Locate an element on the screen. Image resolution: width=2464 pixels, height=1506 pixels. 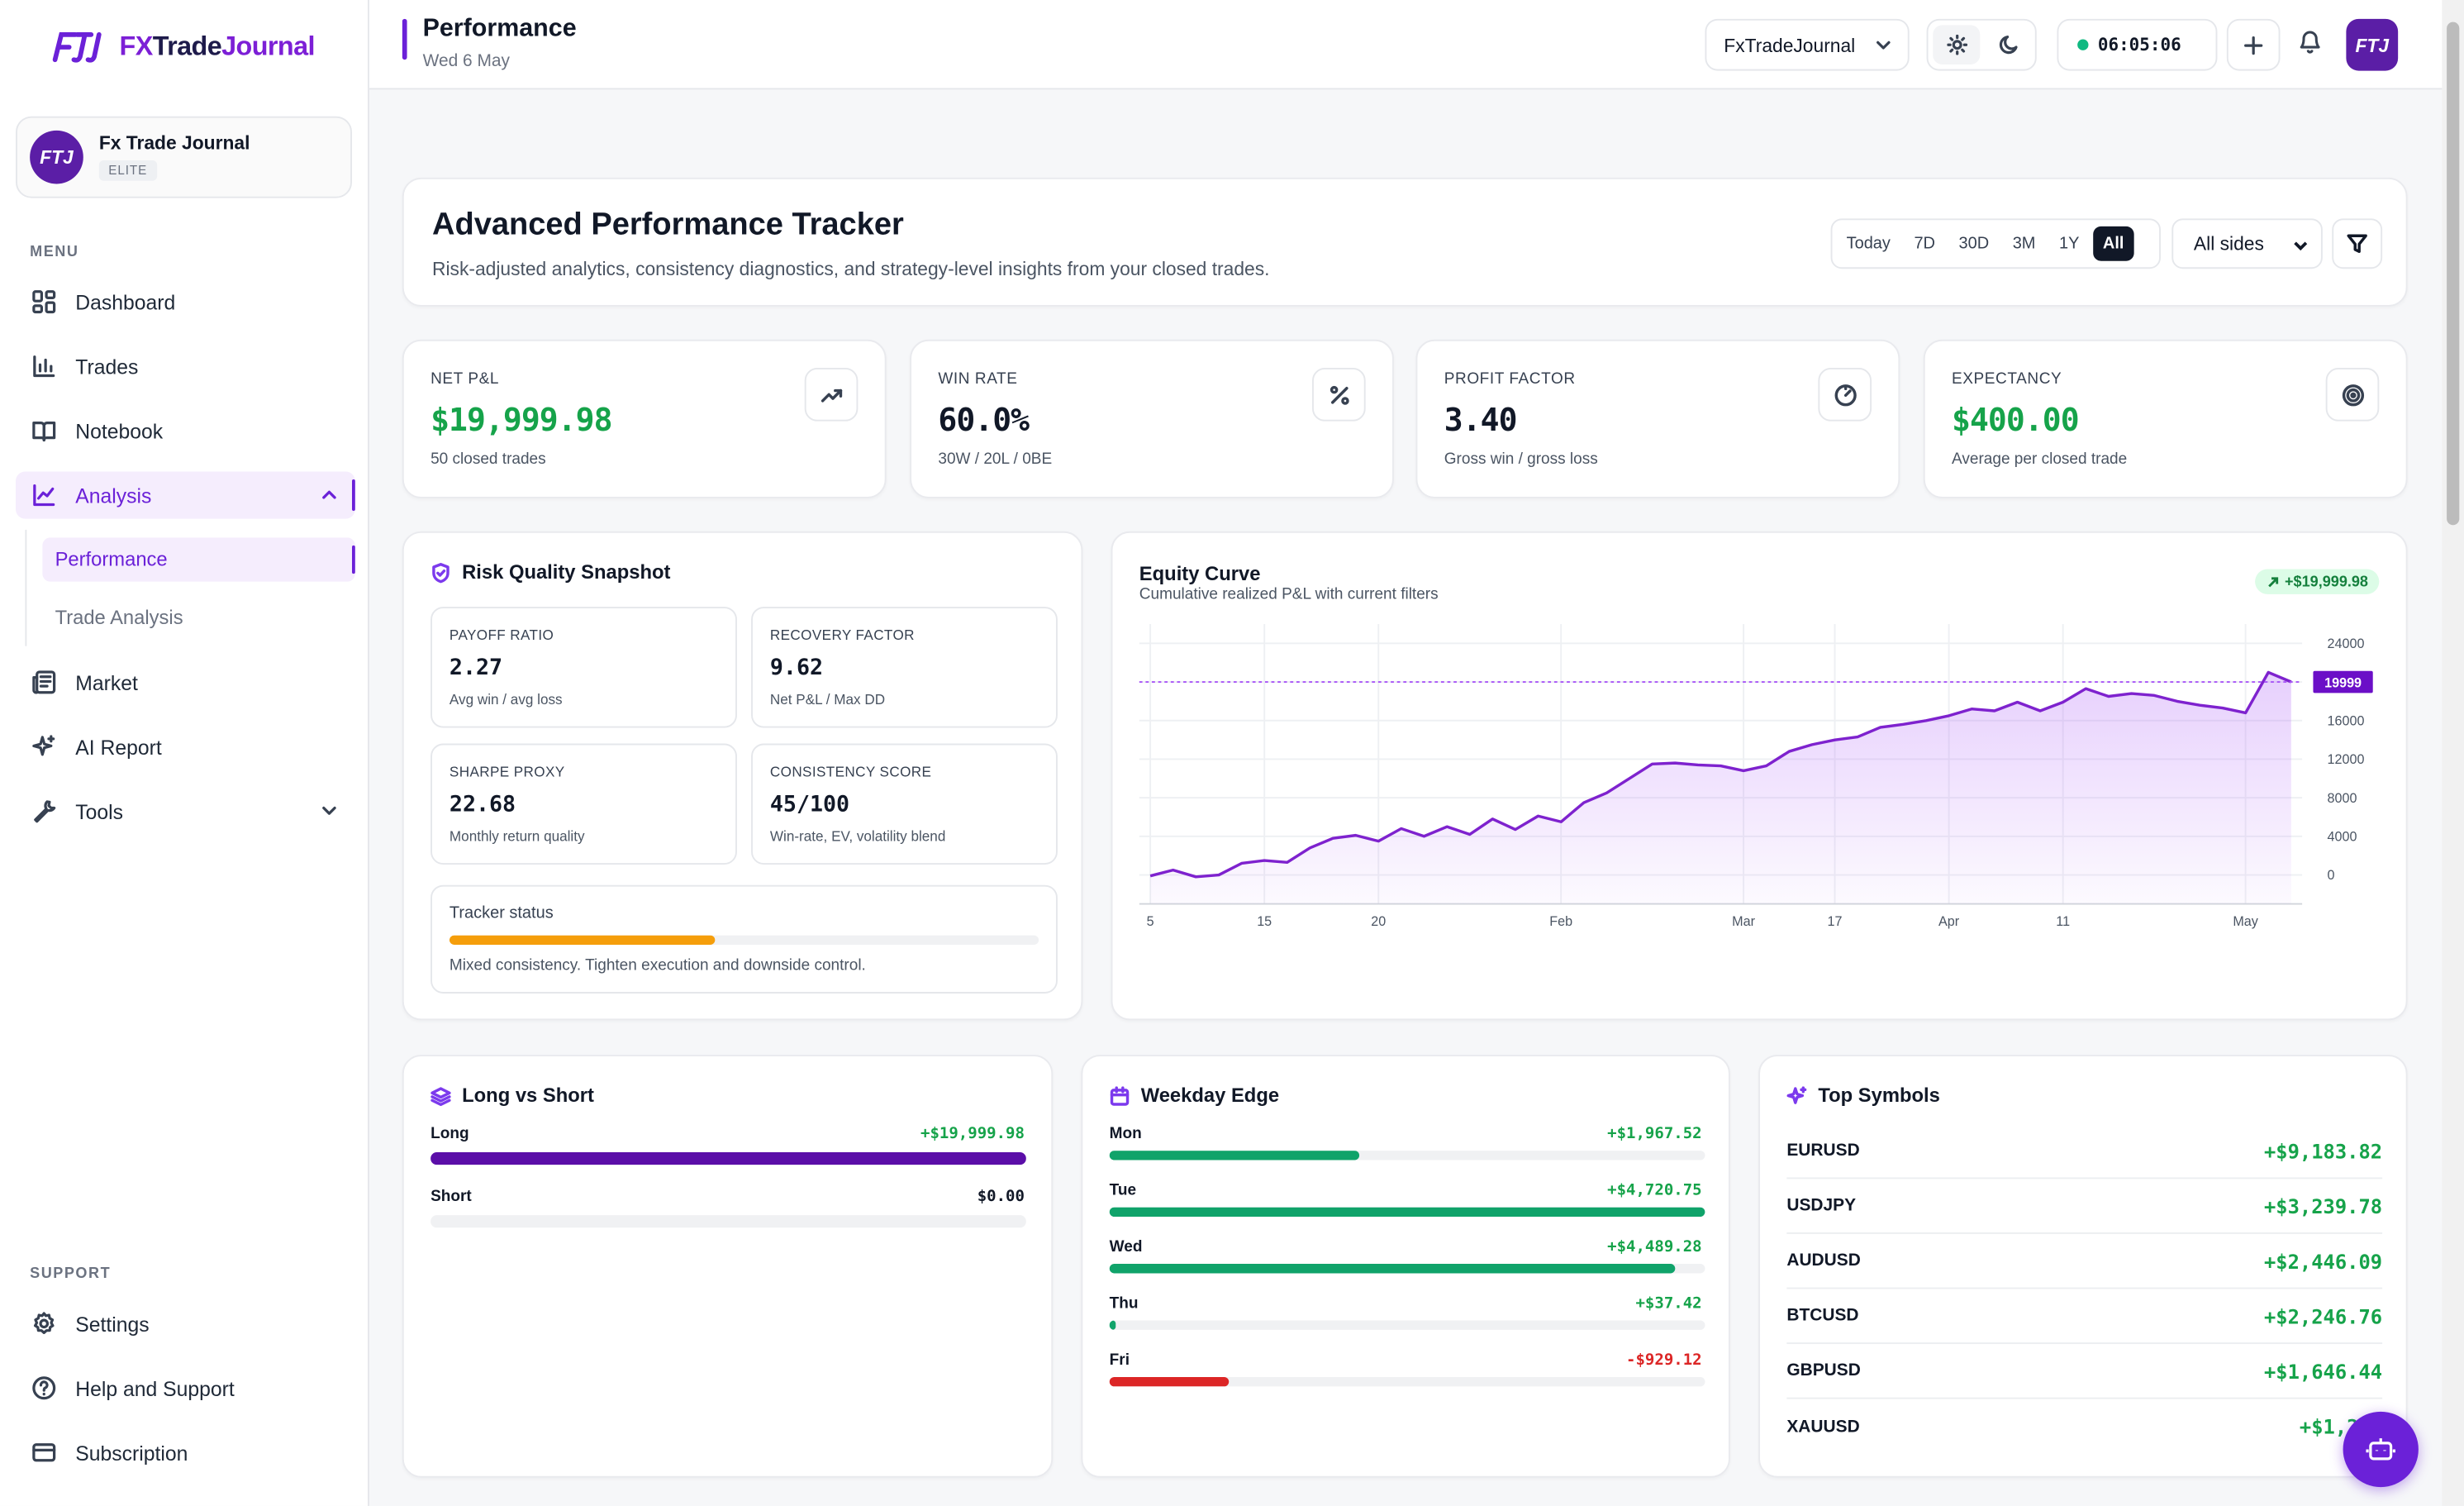
range-all: All is located at coordinates (2113, 244).